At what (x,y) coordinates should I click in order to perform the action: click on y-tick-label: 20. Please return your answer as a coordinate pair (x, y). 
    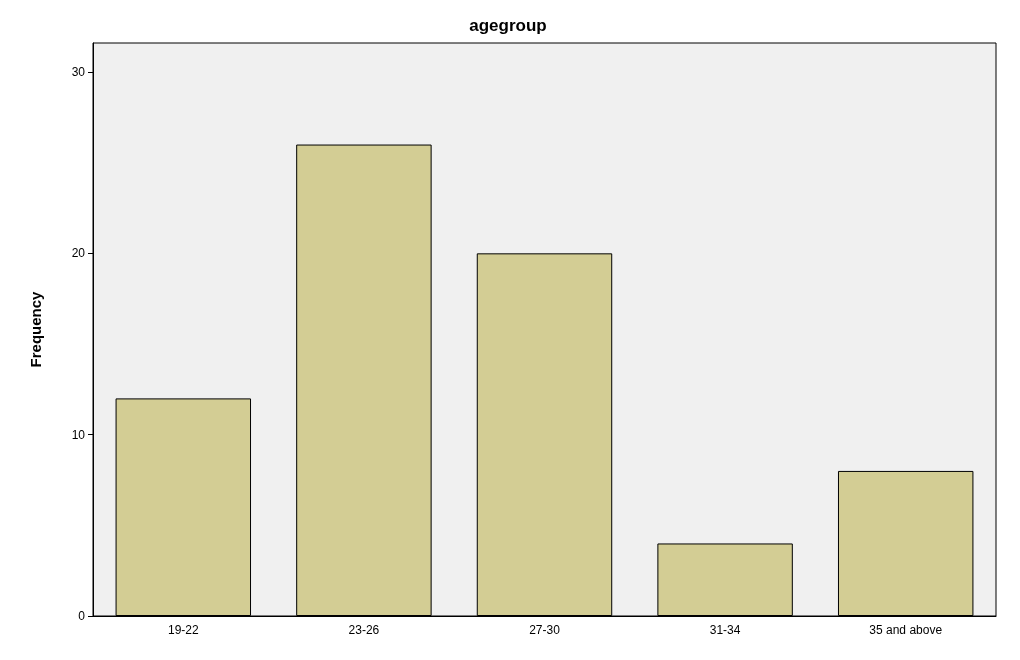
    Looking at the image, I should click on (78, 253).